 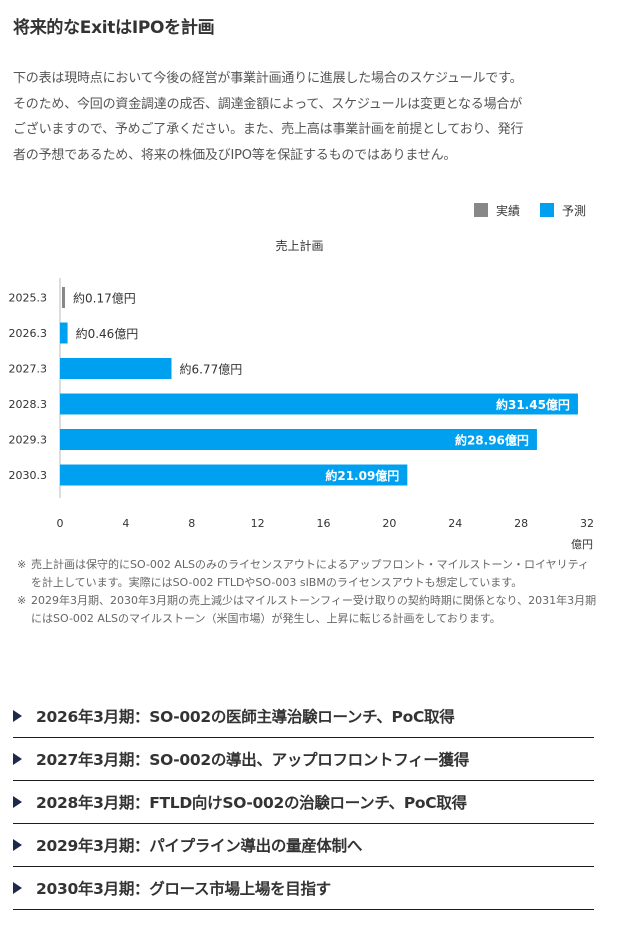 I want to click on legend-label: 予測, so click(x=574, y=211).